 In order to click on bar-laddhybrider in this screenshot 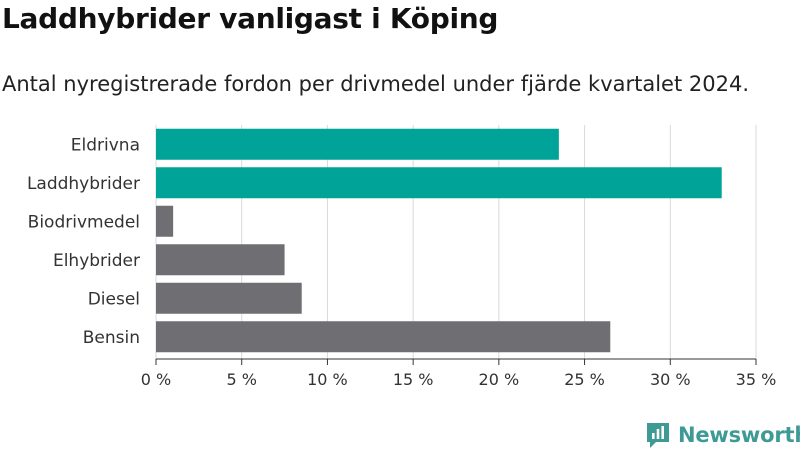, I will do `click(439, 183)`.